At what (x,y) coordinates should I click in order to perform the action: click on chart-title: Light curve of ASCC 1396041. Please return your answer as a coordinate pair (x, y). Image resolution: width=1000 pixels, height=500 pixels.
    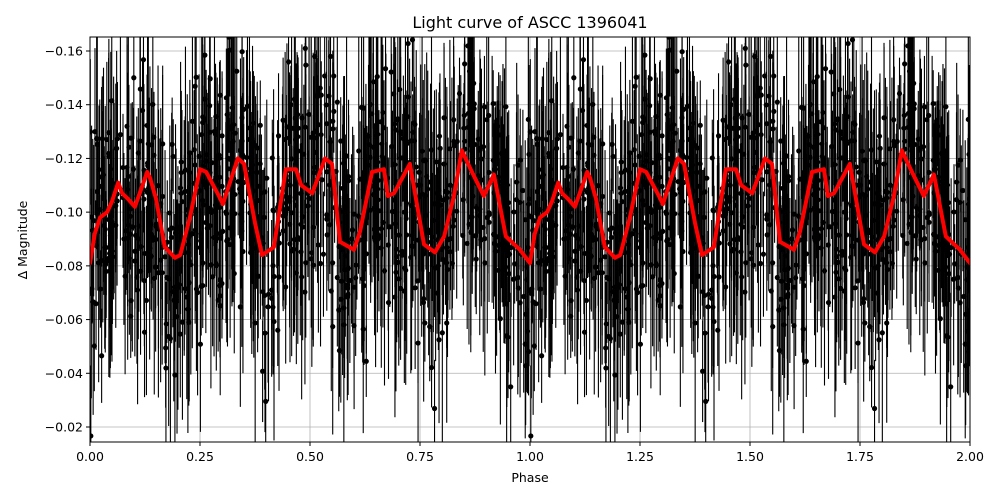
    Looking at the image, I should click on (529, 22).